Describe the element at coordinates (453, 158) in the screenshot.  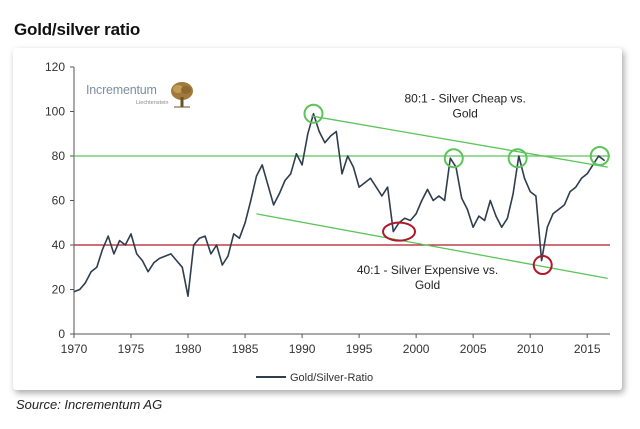
I see `peak-2003-circle` at that location.